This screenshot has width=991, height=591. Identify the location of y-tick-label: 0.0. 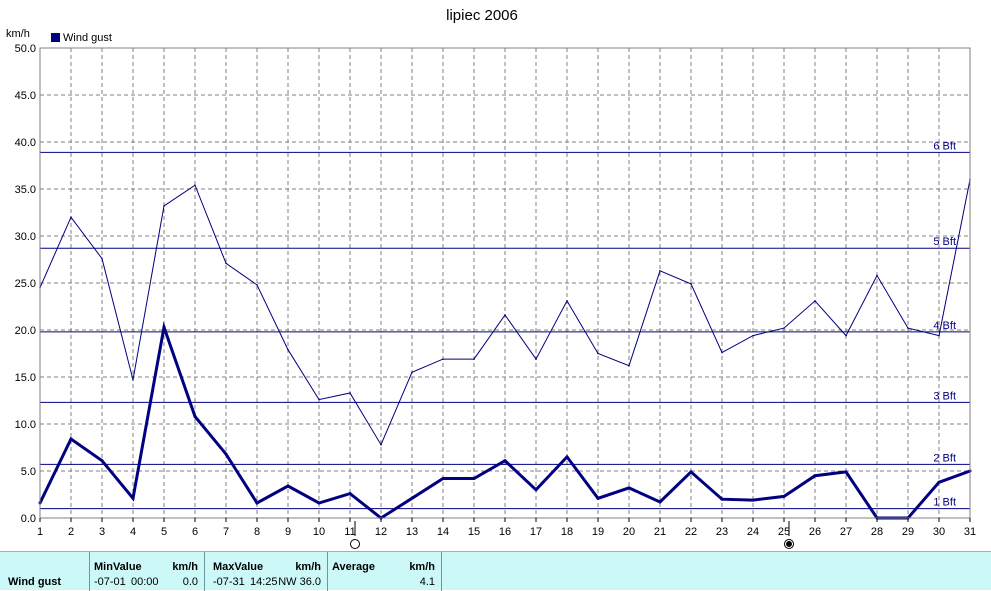
(28, 519).